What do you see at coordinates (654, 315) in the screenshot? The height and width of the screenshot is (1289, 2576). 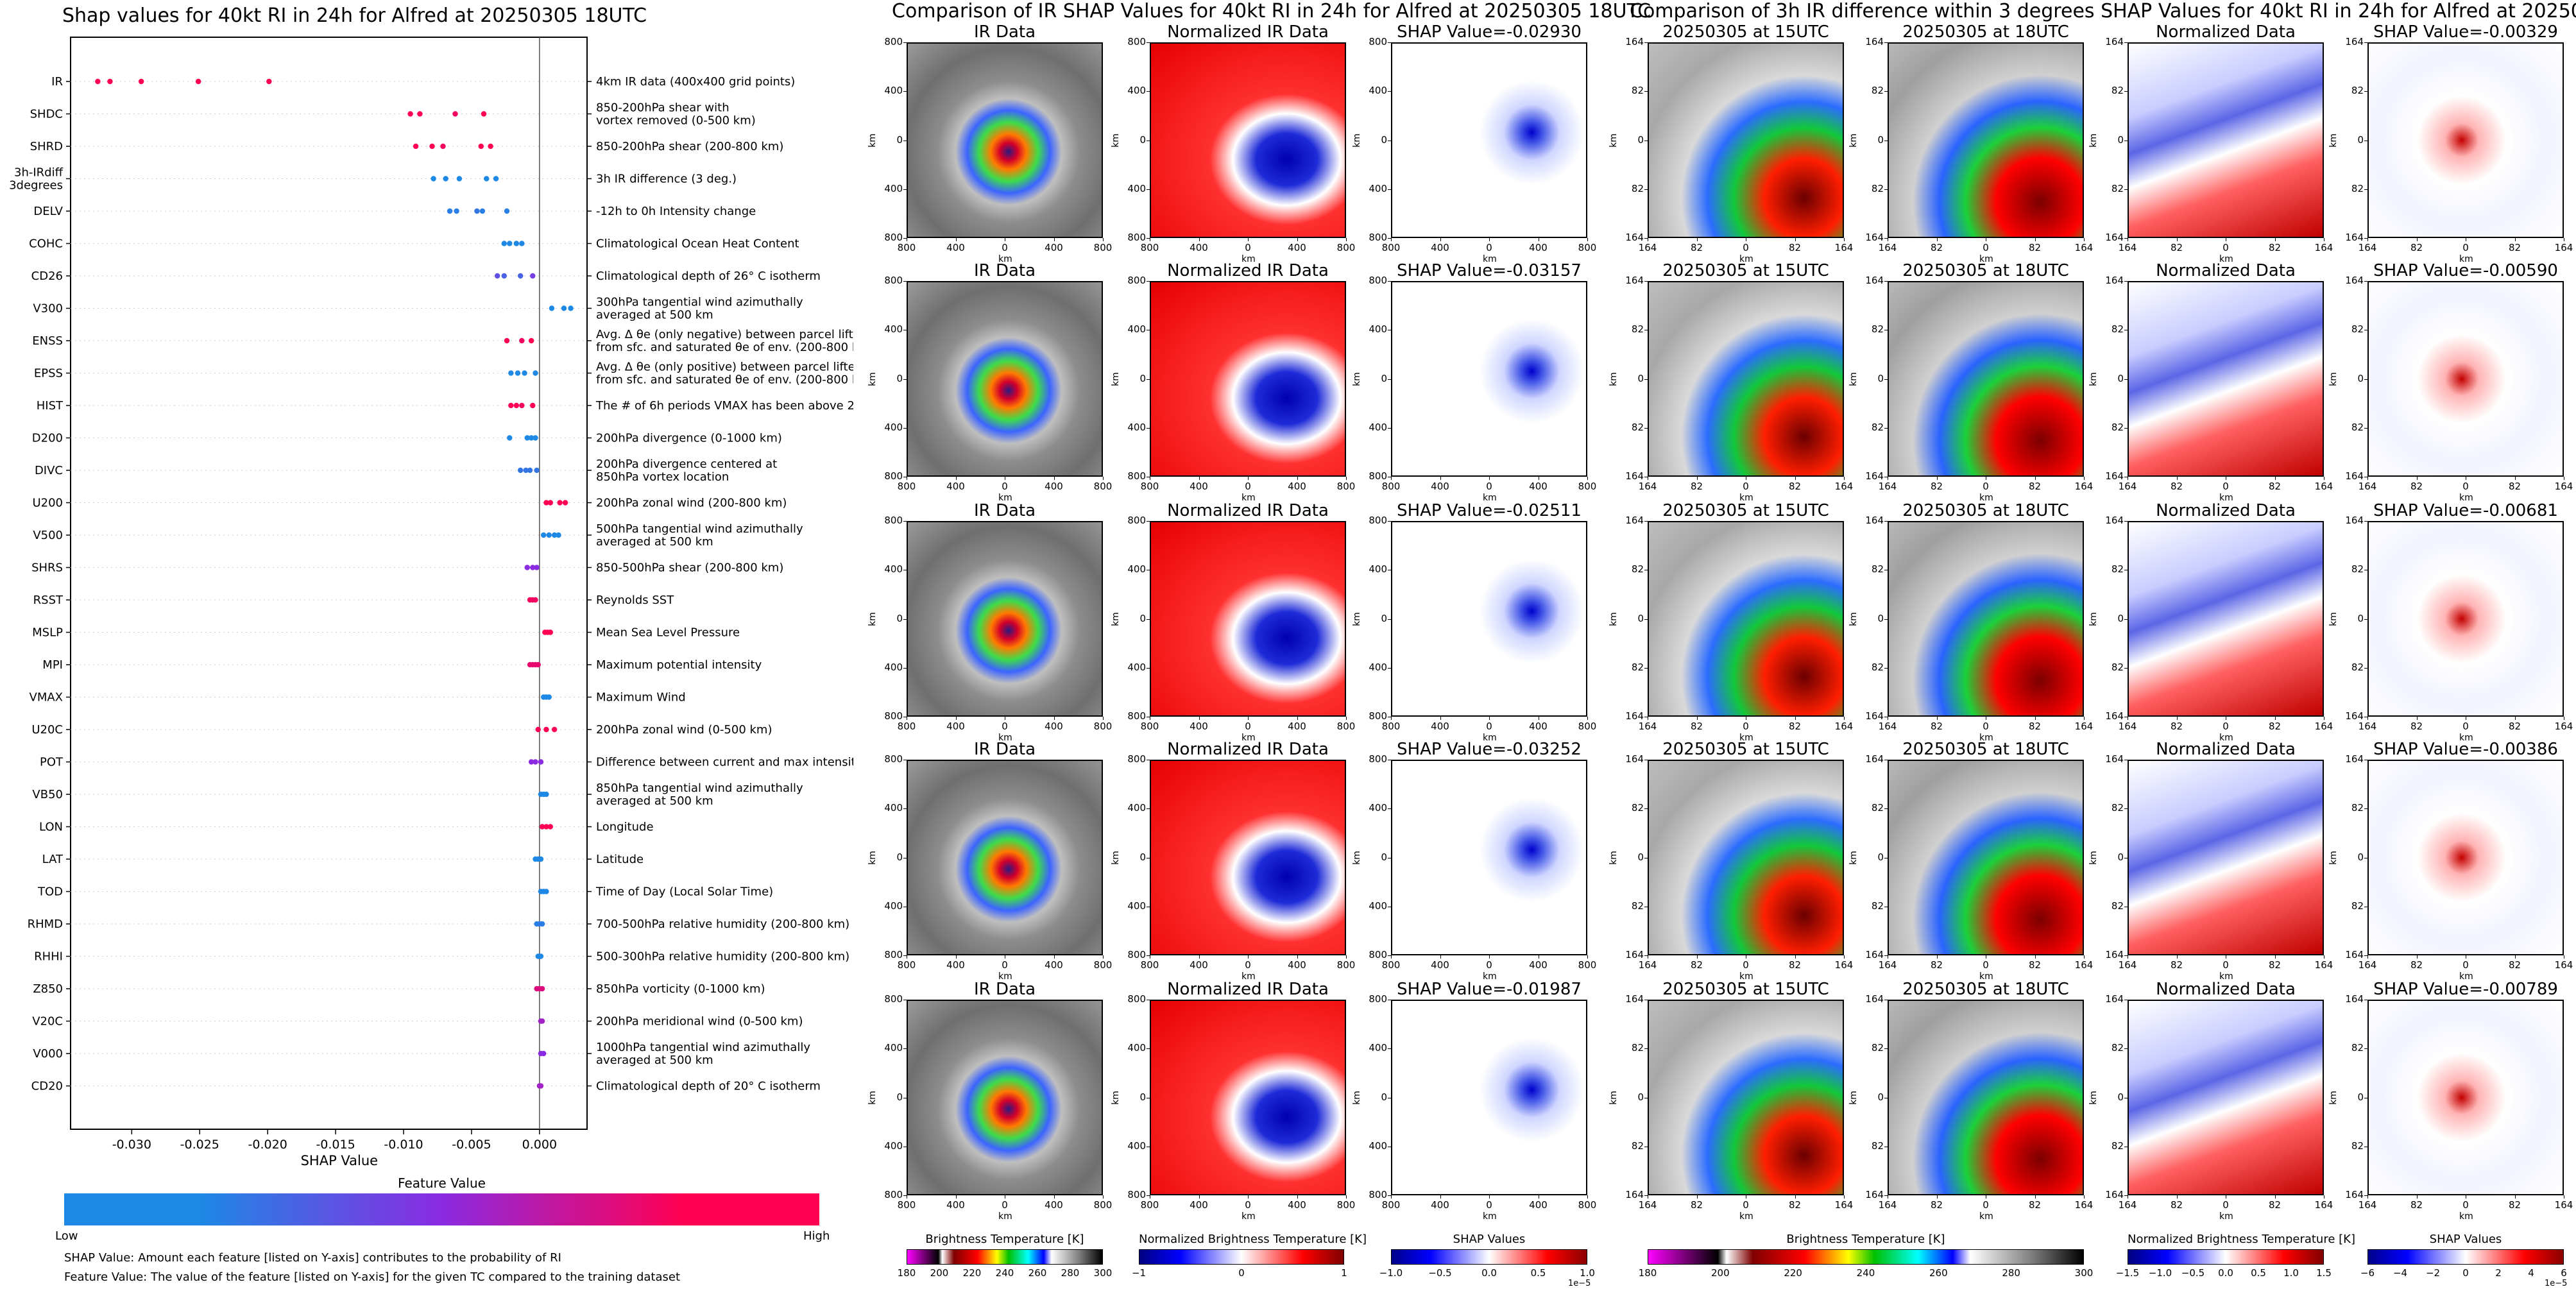 I see `feature-description-label: averaged at 500 km` at bounding box center [654, 315].